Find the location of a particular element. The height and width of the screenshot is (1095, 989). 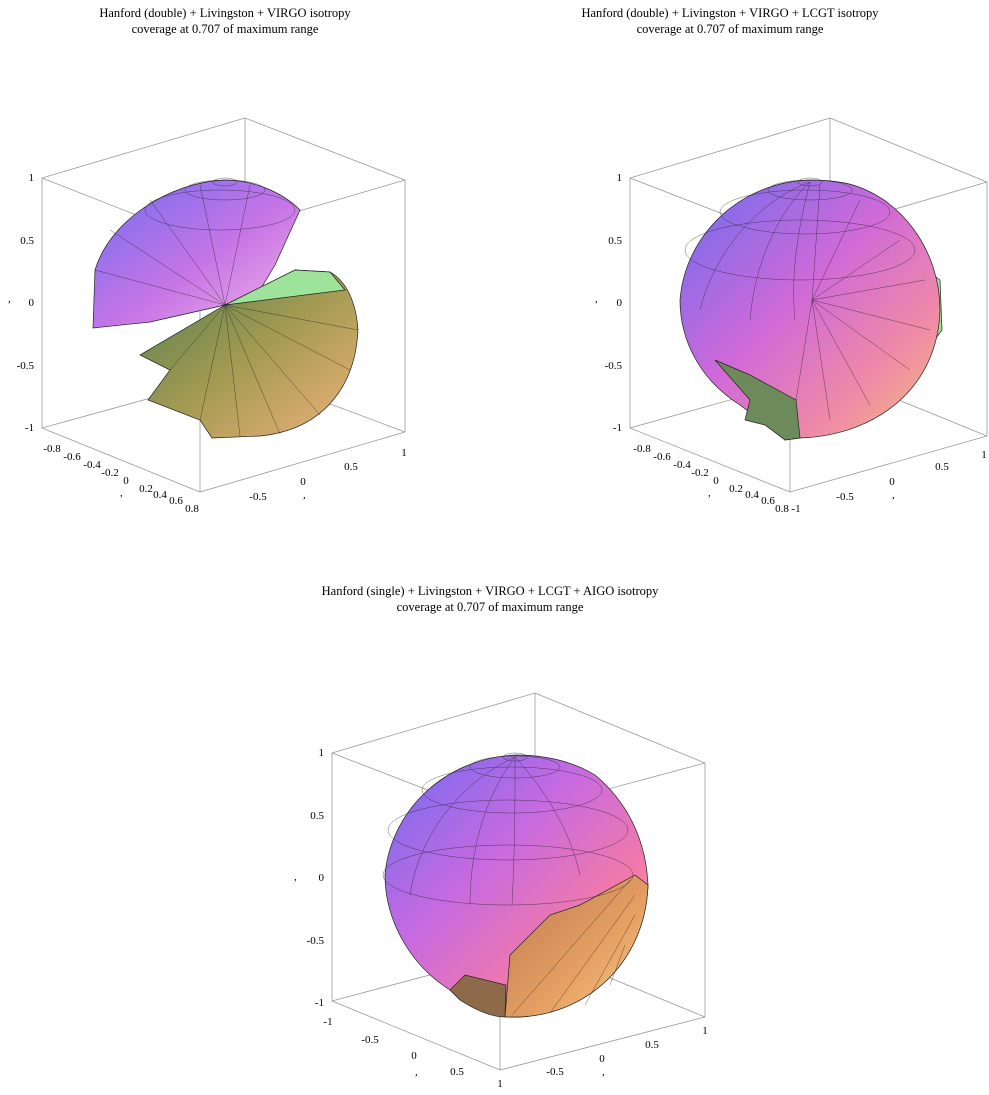

chart-2-mesh is located at coordinates (807, 299).